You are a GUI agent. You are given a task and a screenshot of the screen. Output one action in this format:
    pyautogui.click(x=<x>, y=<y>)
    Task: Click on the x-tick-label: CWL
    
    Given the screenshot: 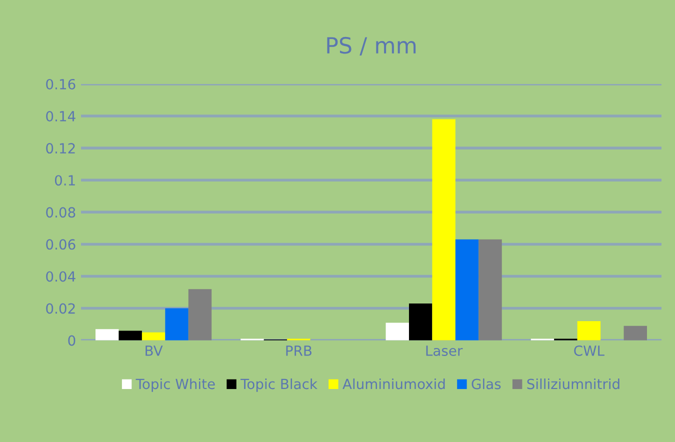 What is the action you would take?
    pyautogui.click(x=589, y=350)
    